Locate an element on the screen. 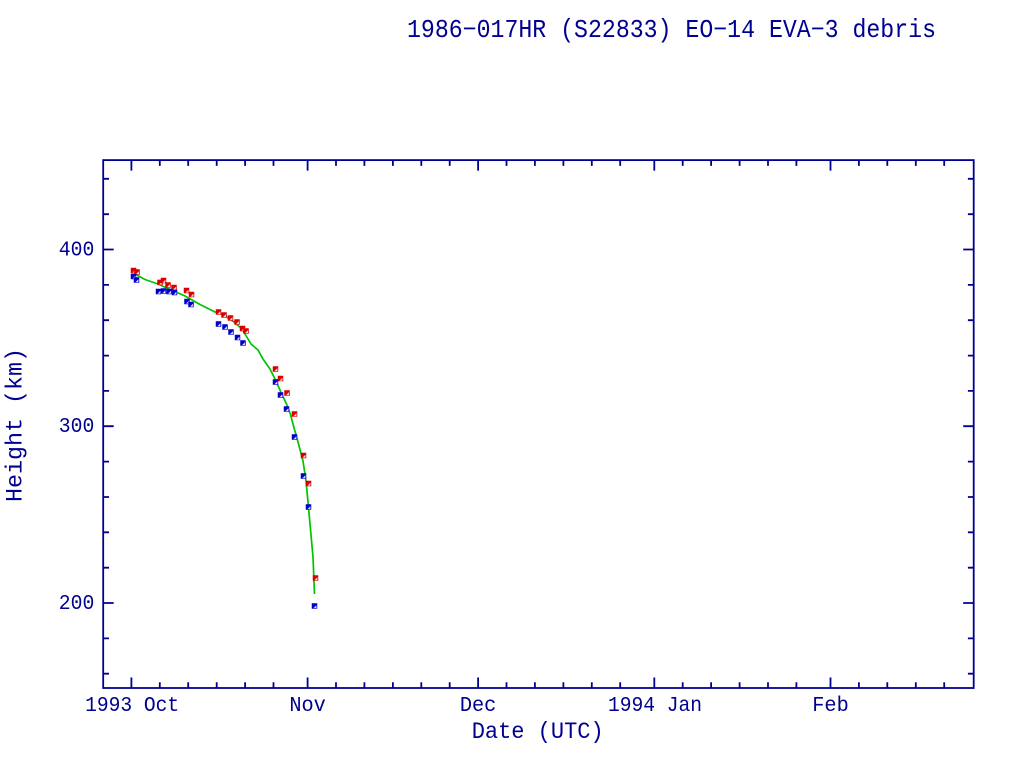  svg-text: 300 is located at coordinates (77, 427).